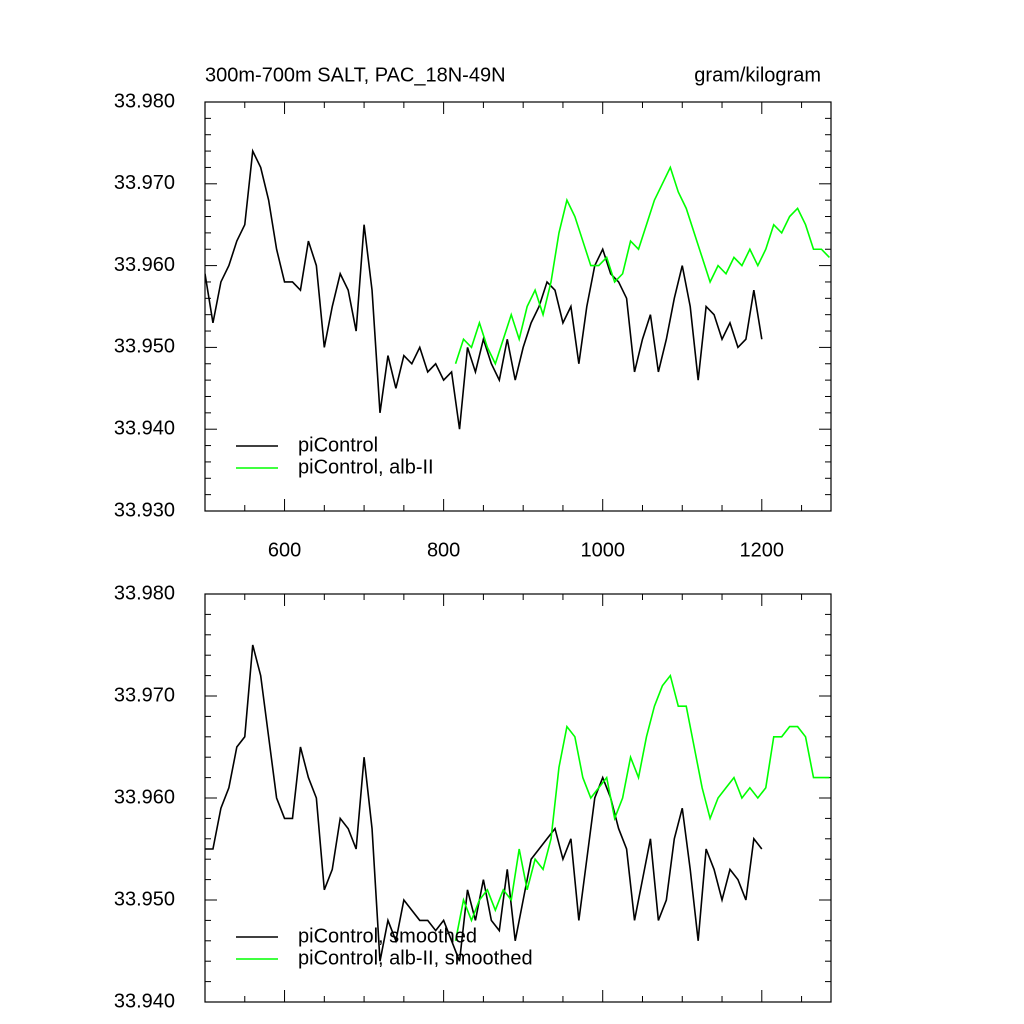 The width and height of the screenshot is (1024, 1024). Describe the element at coordinates (387, 936) in the screenshot. I see `legend-label: piControl, smoothed` at that location.